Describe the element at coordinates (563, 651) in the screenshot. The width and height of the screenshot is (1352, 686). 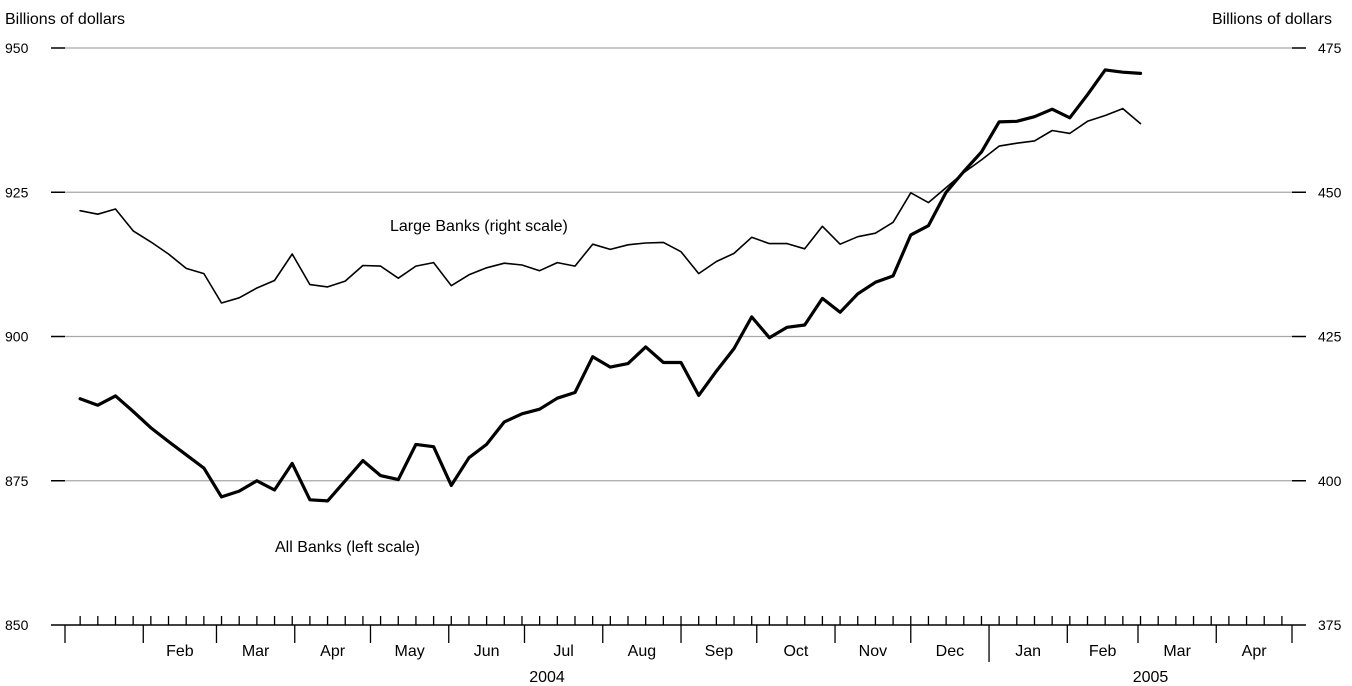
I see `x-month-label: Jul` at that location.